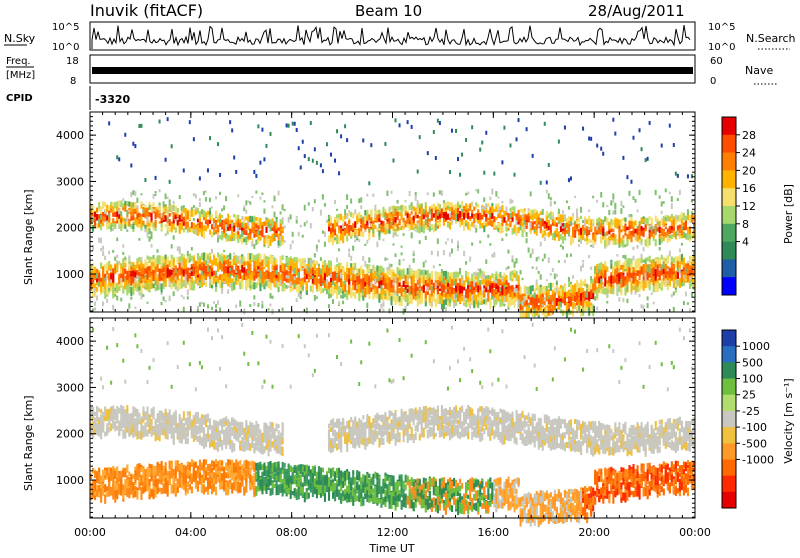 The width and height of the screenshot is (800, 558). I want to click on time-axis-label: Time UT, so click(391, 548).